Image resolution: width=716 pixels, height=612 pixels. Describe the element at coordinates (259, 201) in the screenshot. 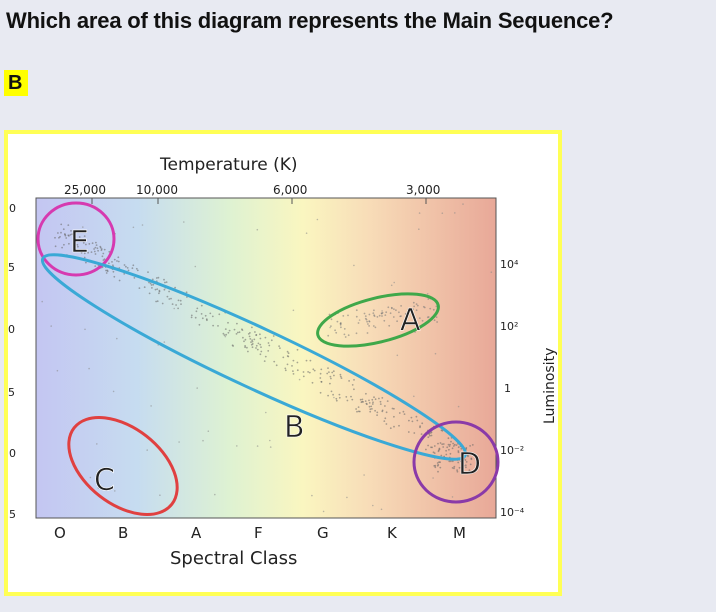

I see `temperature-axis-ticks` at that location.